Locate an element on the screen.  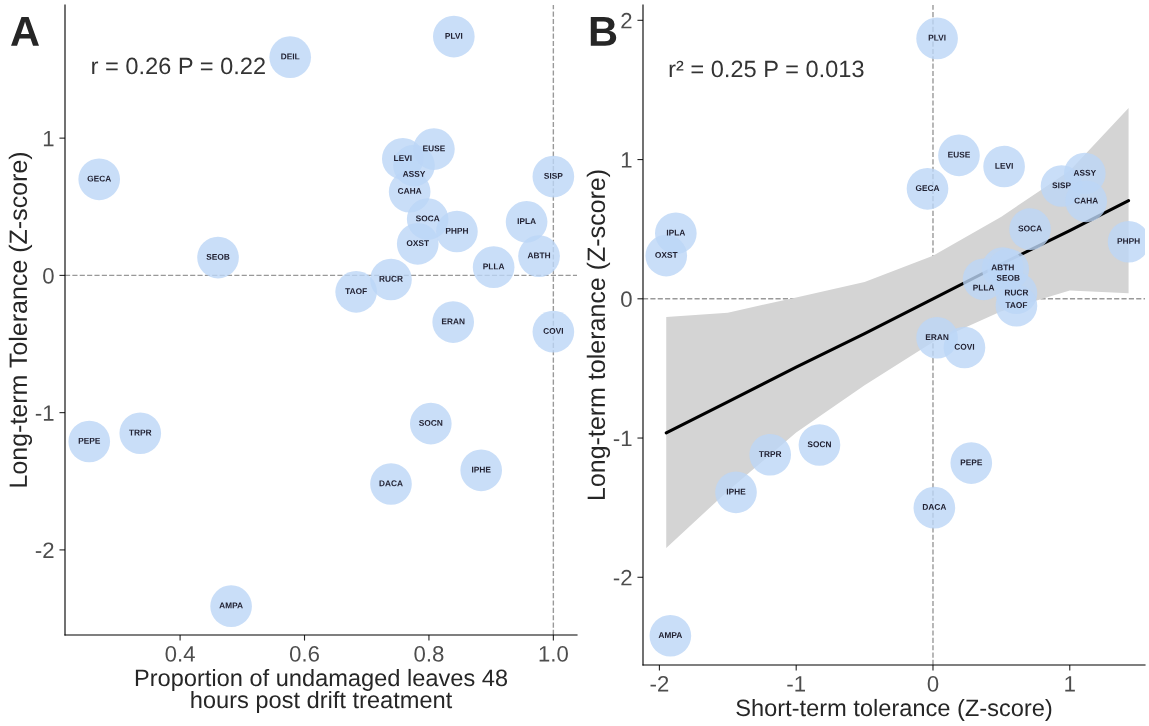
annotation: SEOB is located at coordinates (218, 256).